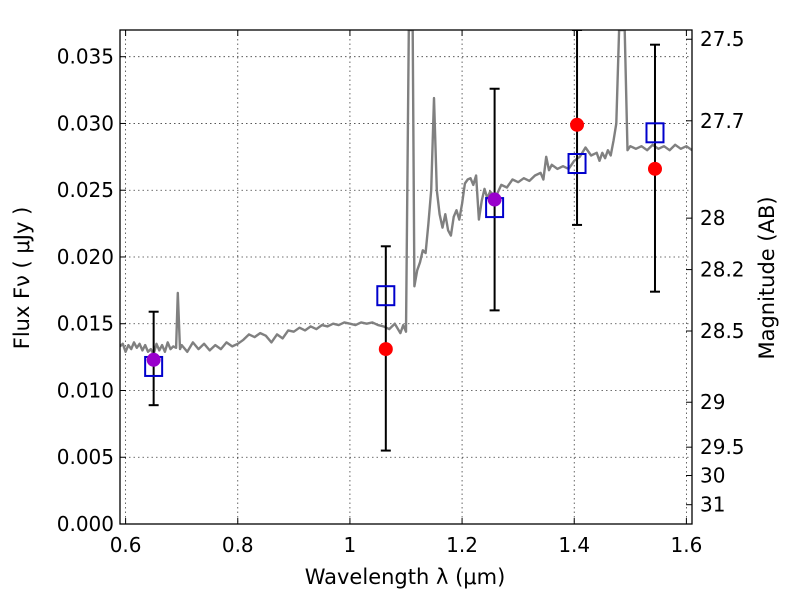 This screenshot has width=800, height=600. What do you see at coordinates (85, 57) in the screenshot?
I see `y-tick-label: 0.035` at bounding box center [85, 57].